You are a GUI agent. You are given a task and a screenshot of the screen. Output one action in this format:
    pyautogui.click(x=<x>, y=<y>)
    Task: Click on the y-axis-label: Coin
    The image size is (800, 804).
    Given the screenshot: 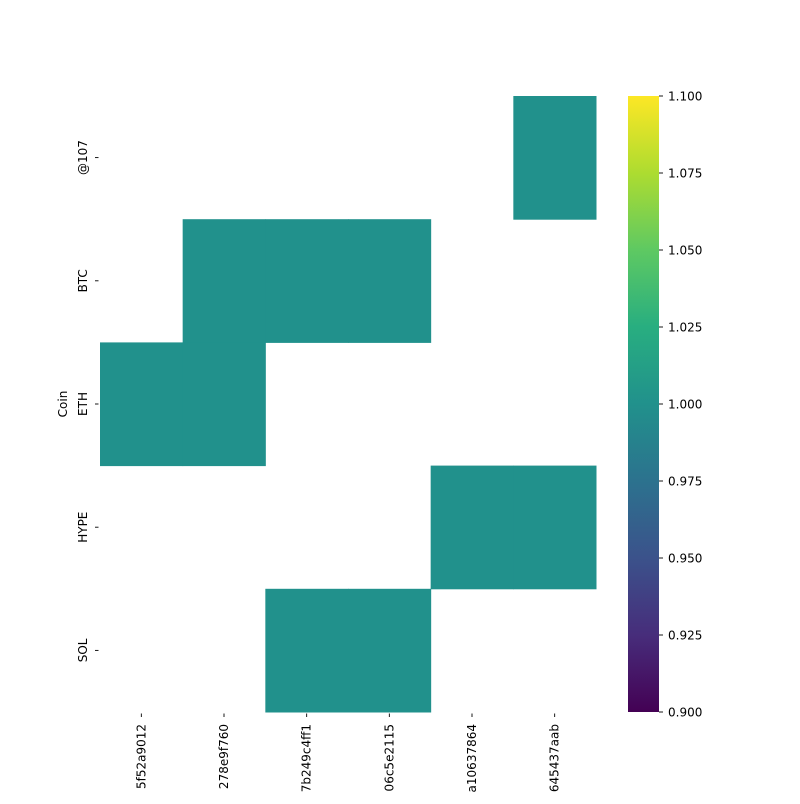 What is the action you would take?
    pyautogui.click(x=63, y=404)
    